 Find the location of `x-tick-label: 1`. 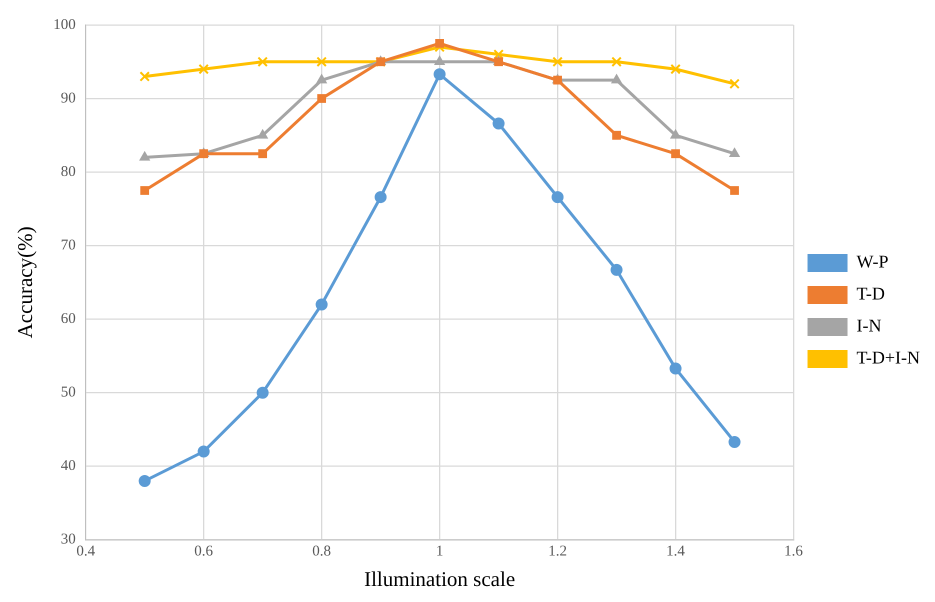

x-tick-label: 1 is located at coordinates (440, 552).